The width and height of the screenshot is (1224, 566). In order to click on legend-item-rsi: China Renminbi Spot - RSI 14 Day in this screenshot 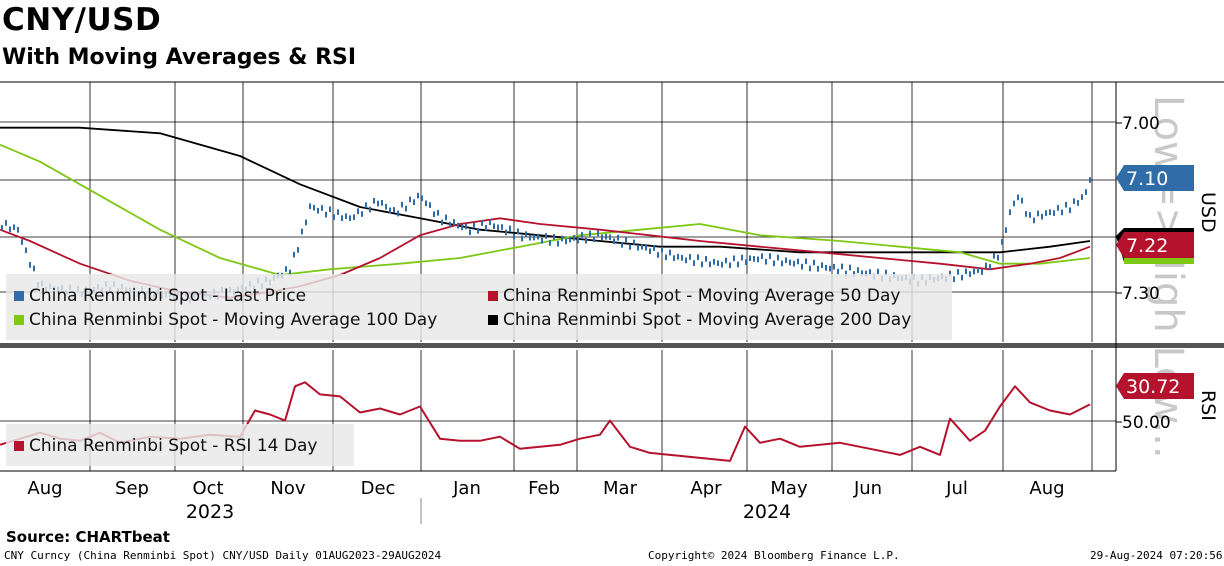, I will do `click(165, 446)`.